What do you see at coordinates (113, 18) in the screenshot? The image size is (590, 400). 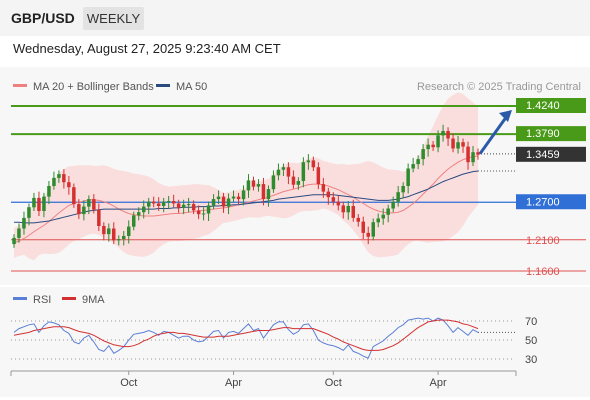 I see `timeframe-tab: WEEKLY` at bounding box center [113, 18].